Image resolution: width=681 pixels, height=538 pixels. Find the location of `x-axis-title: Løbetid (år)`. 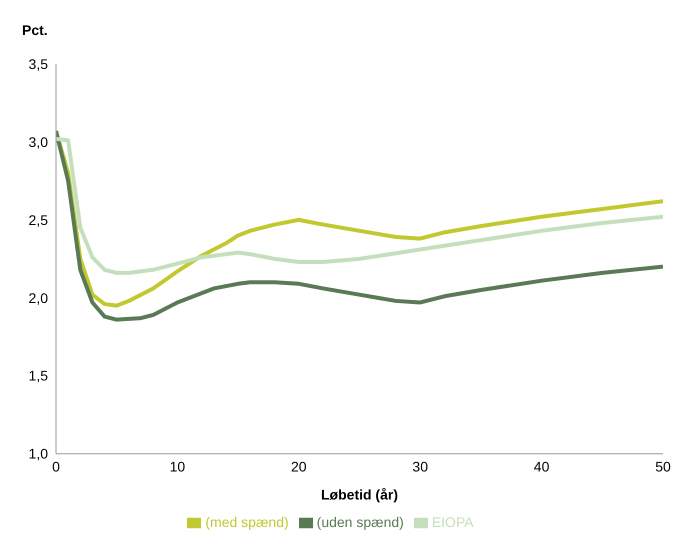

x-axis-title: Løbetid (år) is located at coordinates (359, 494).